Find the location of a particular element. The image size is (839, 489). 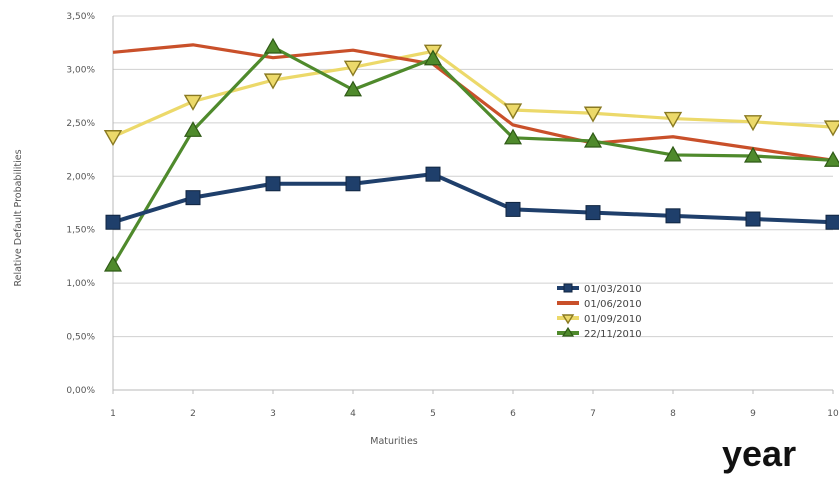

legend-item: 01/09/2010 is located at coordinates (599, 319).